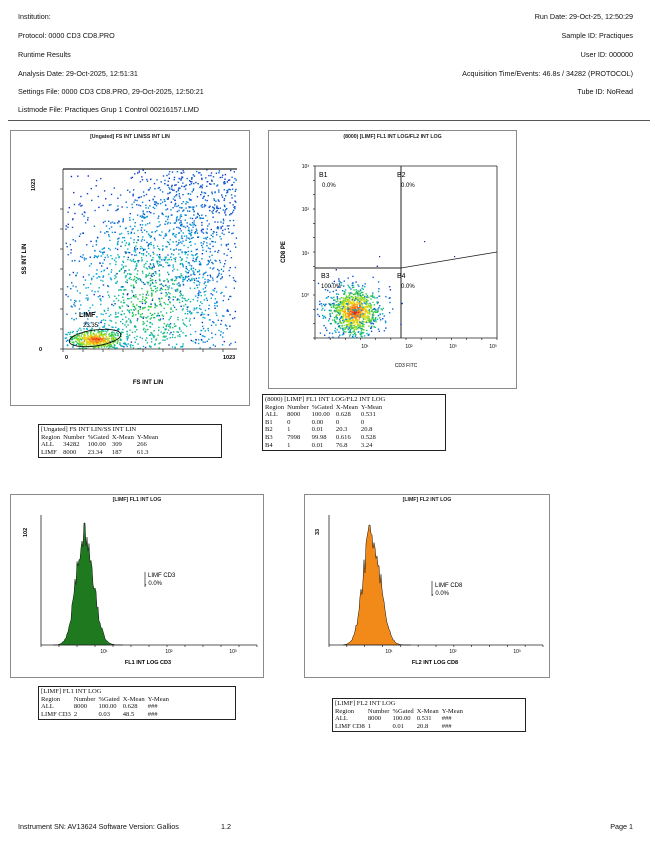 This screenshot has width=655, height=848. Describe the element at coordinates (44, 54) in the screenshot. I see `runtime-results-label: Runtime Results` at that location.